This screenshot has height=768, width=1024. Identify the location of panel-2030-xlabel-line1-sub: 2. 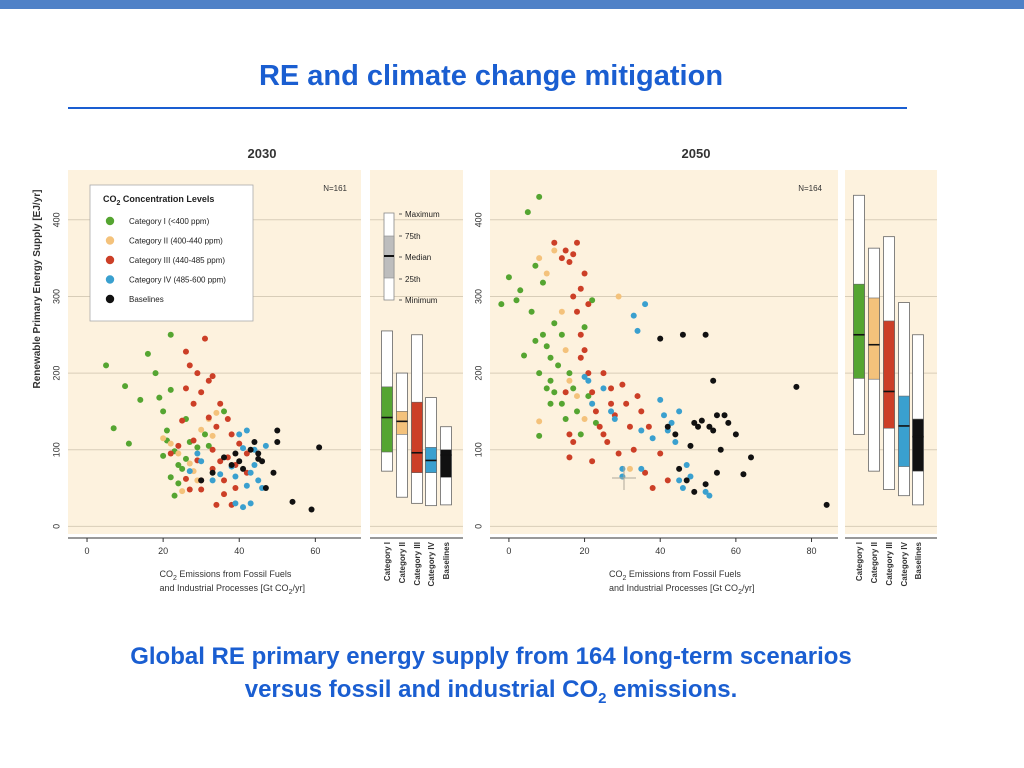
(175, 578).